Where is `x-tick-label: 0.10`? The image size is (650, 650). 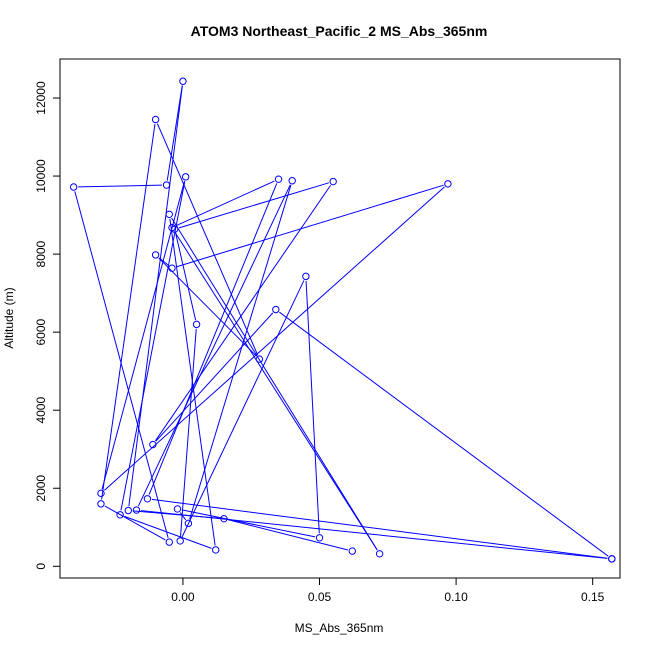
x-tick-label: 0.10 is located at coordinates (456, 597).